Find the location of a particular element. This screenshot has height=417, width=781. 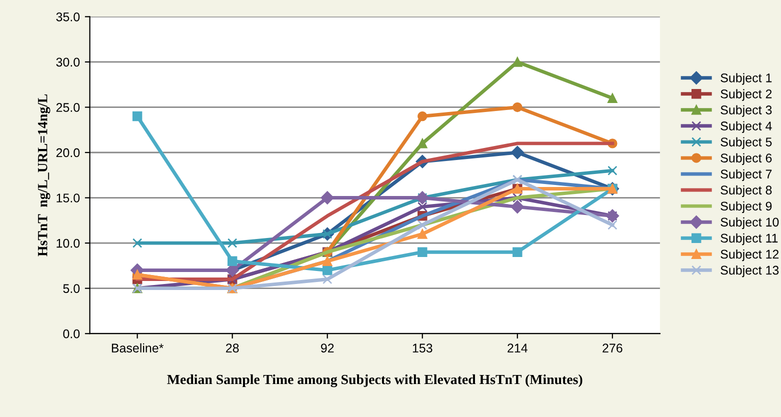

x-tick-label: Baseline* is located at coordinates (138, 348).